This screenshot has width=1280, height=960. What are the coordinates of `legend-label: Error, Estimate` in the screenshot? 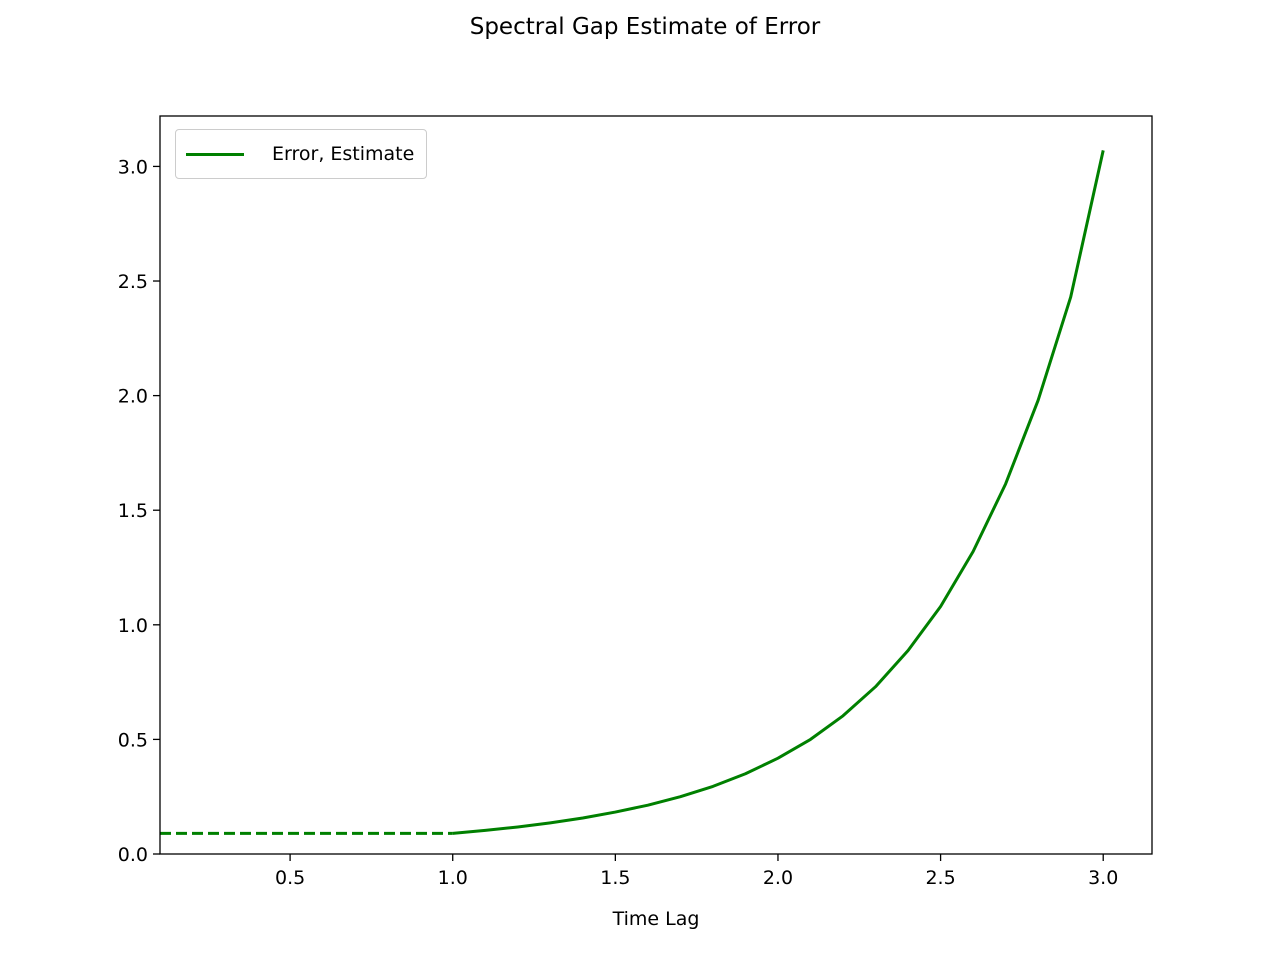 It's located at (343, 154).